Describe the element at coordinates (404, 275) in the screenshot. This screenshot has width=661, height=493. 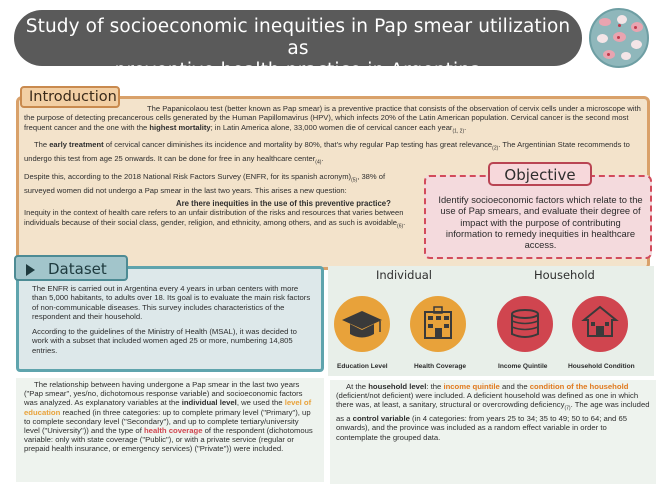
I see `individual-header: Individual` at that location.